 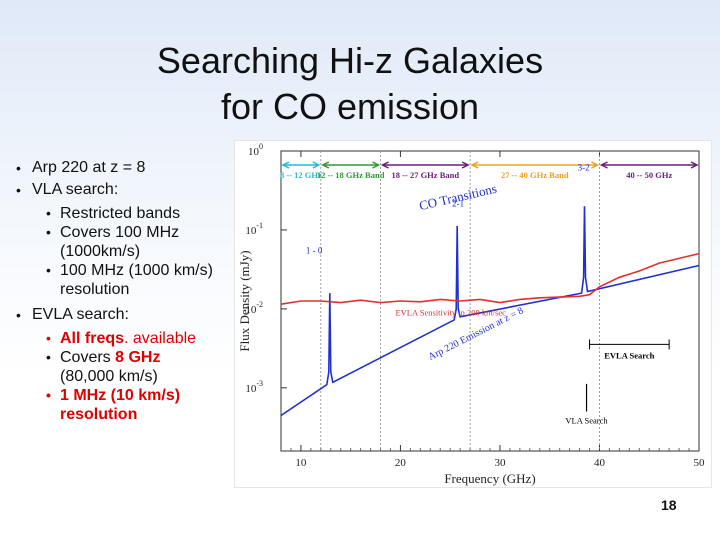 I want to click on y-tick-label: 10⁻², so click(x=254, y=308).